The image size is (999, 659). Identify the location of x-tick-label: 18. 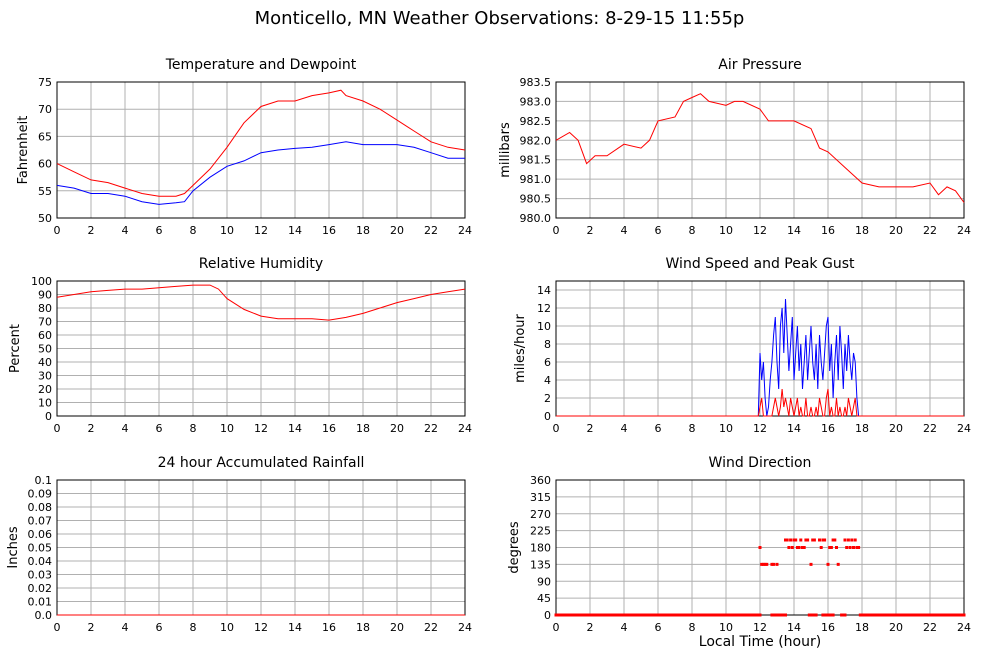
(862, 428).